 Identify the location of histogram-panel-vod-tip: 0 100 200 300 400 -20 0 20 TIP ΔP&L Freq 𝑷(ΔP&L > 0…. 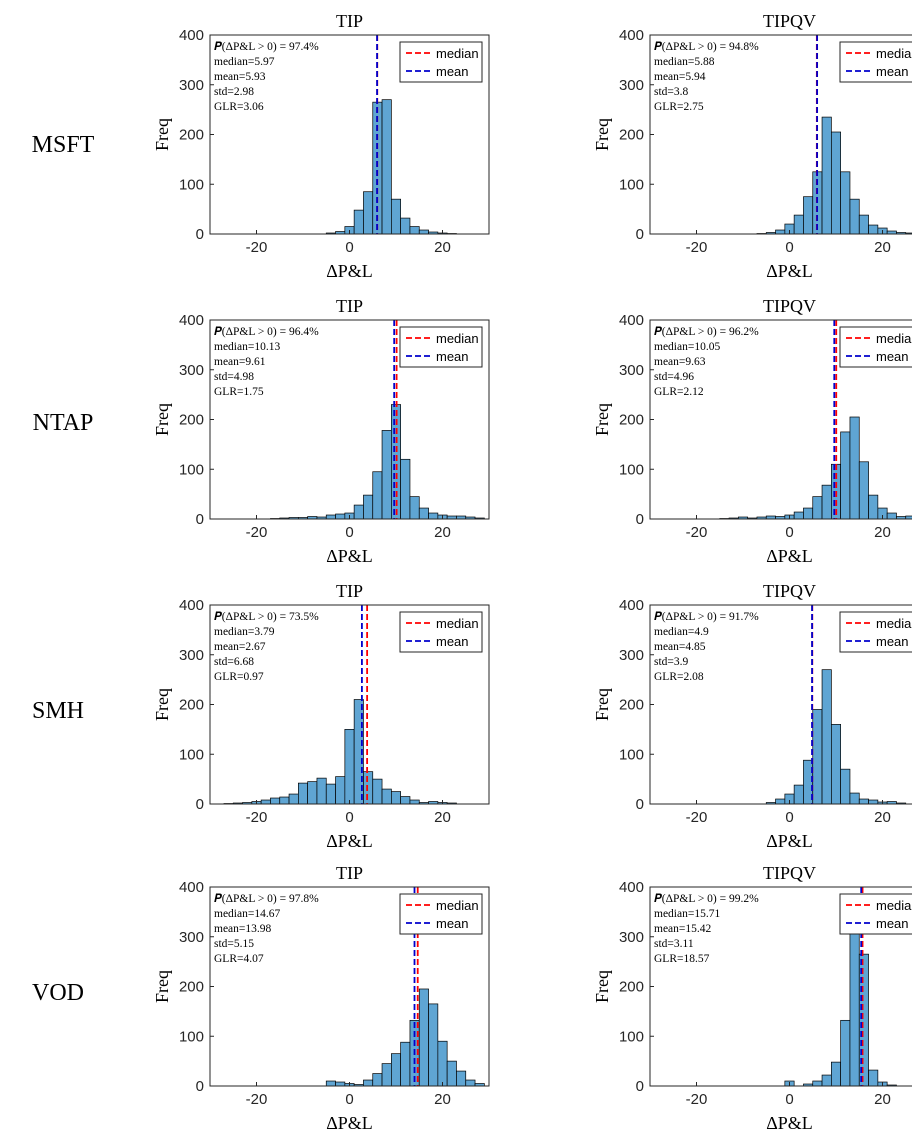
(321, 998).